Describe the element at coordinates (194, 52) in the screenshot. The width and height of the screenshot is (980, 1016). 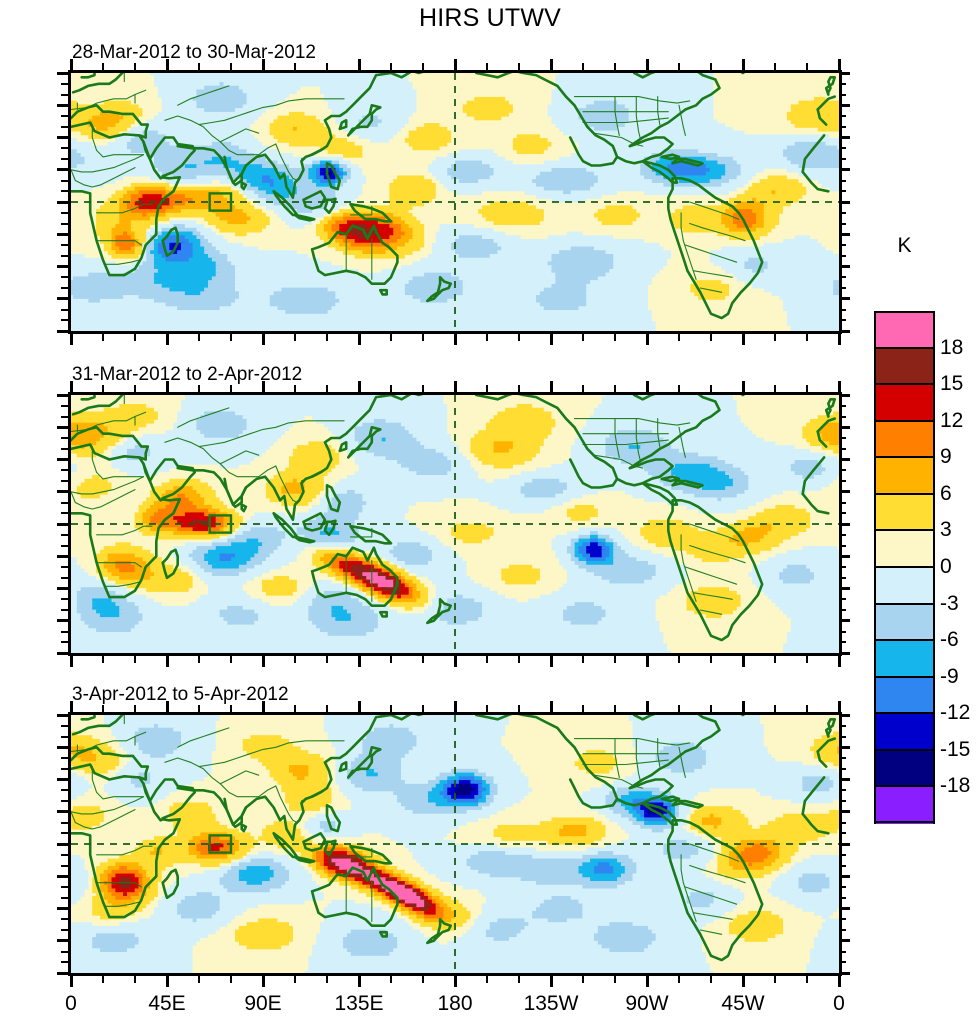
I see `panel-1-title: 28-Mar-2012 to 30-Mar-2012` at that location.